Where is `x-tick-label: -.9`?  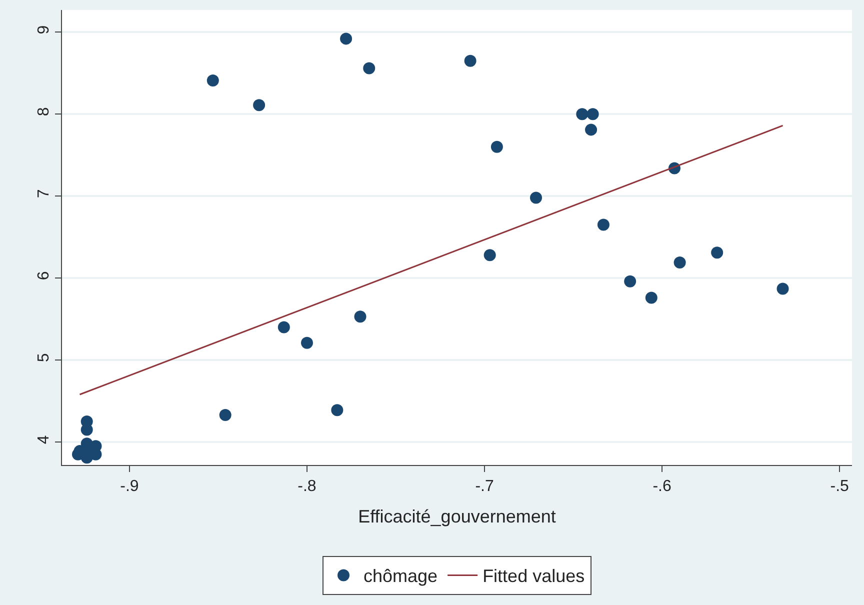
x-tick-label: -.9 is located at coordinates (129, 487).